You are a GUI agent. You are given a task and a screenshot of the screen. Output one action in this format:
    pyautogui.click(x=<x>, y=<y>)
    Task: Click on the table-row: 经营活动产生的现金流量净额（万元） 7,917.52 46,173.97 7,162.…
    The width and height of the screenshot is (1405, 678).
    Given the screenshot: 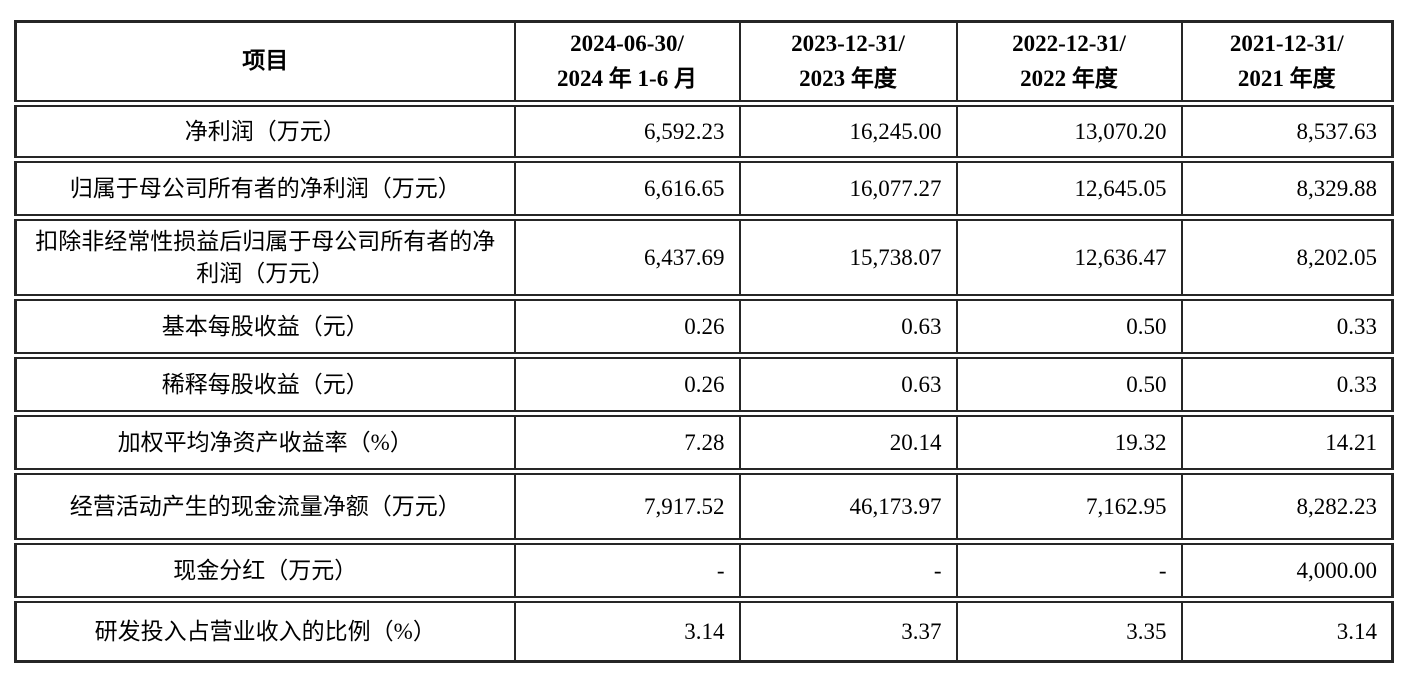 What is the action you would take?
    pyautogui.click(x=704, y=508)
    